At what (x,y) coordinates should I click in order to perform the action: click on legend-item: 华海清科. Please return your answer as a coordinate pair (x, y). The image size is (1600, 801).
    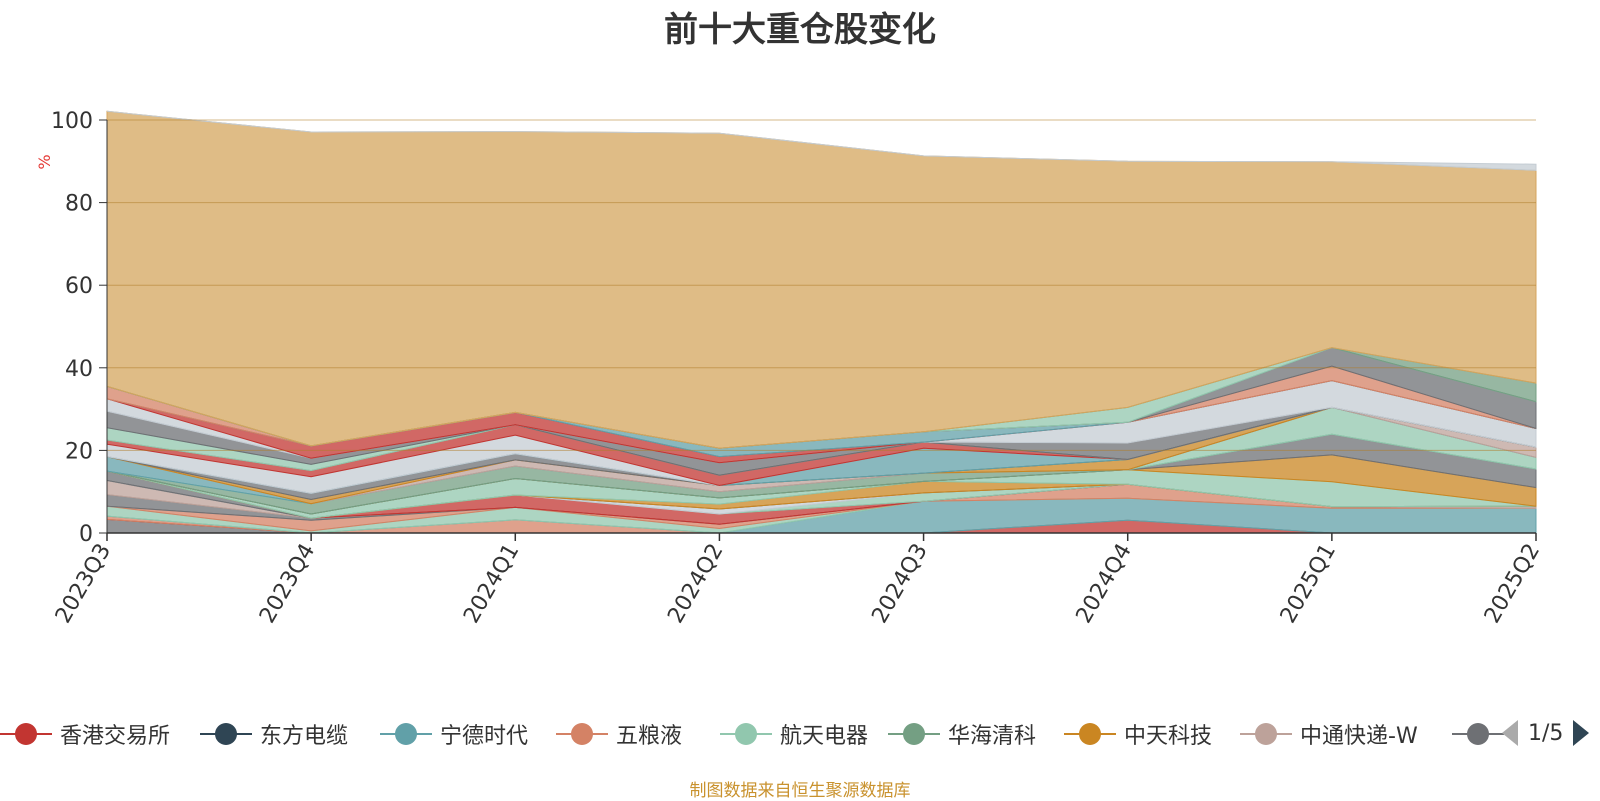
    Looking at the image, I should click on (962, 734).